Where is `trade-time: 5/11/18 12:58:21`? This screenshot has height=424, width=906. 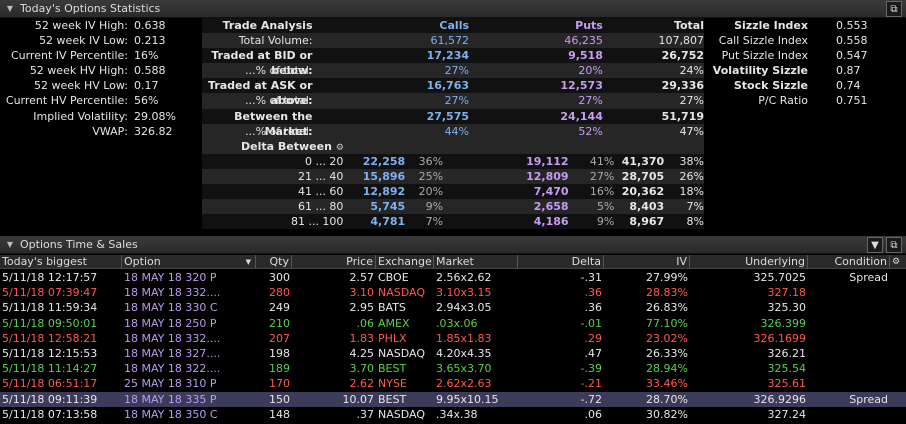
trade-time: 5/11/18 12:58:21 is located at coordinates (50, 338).